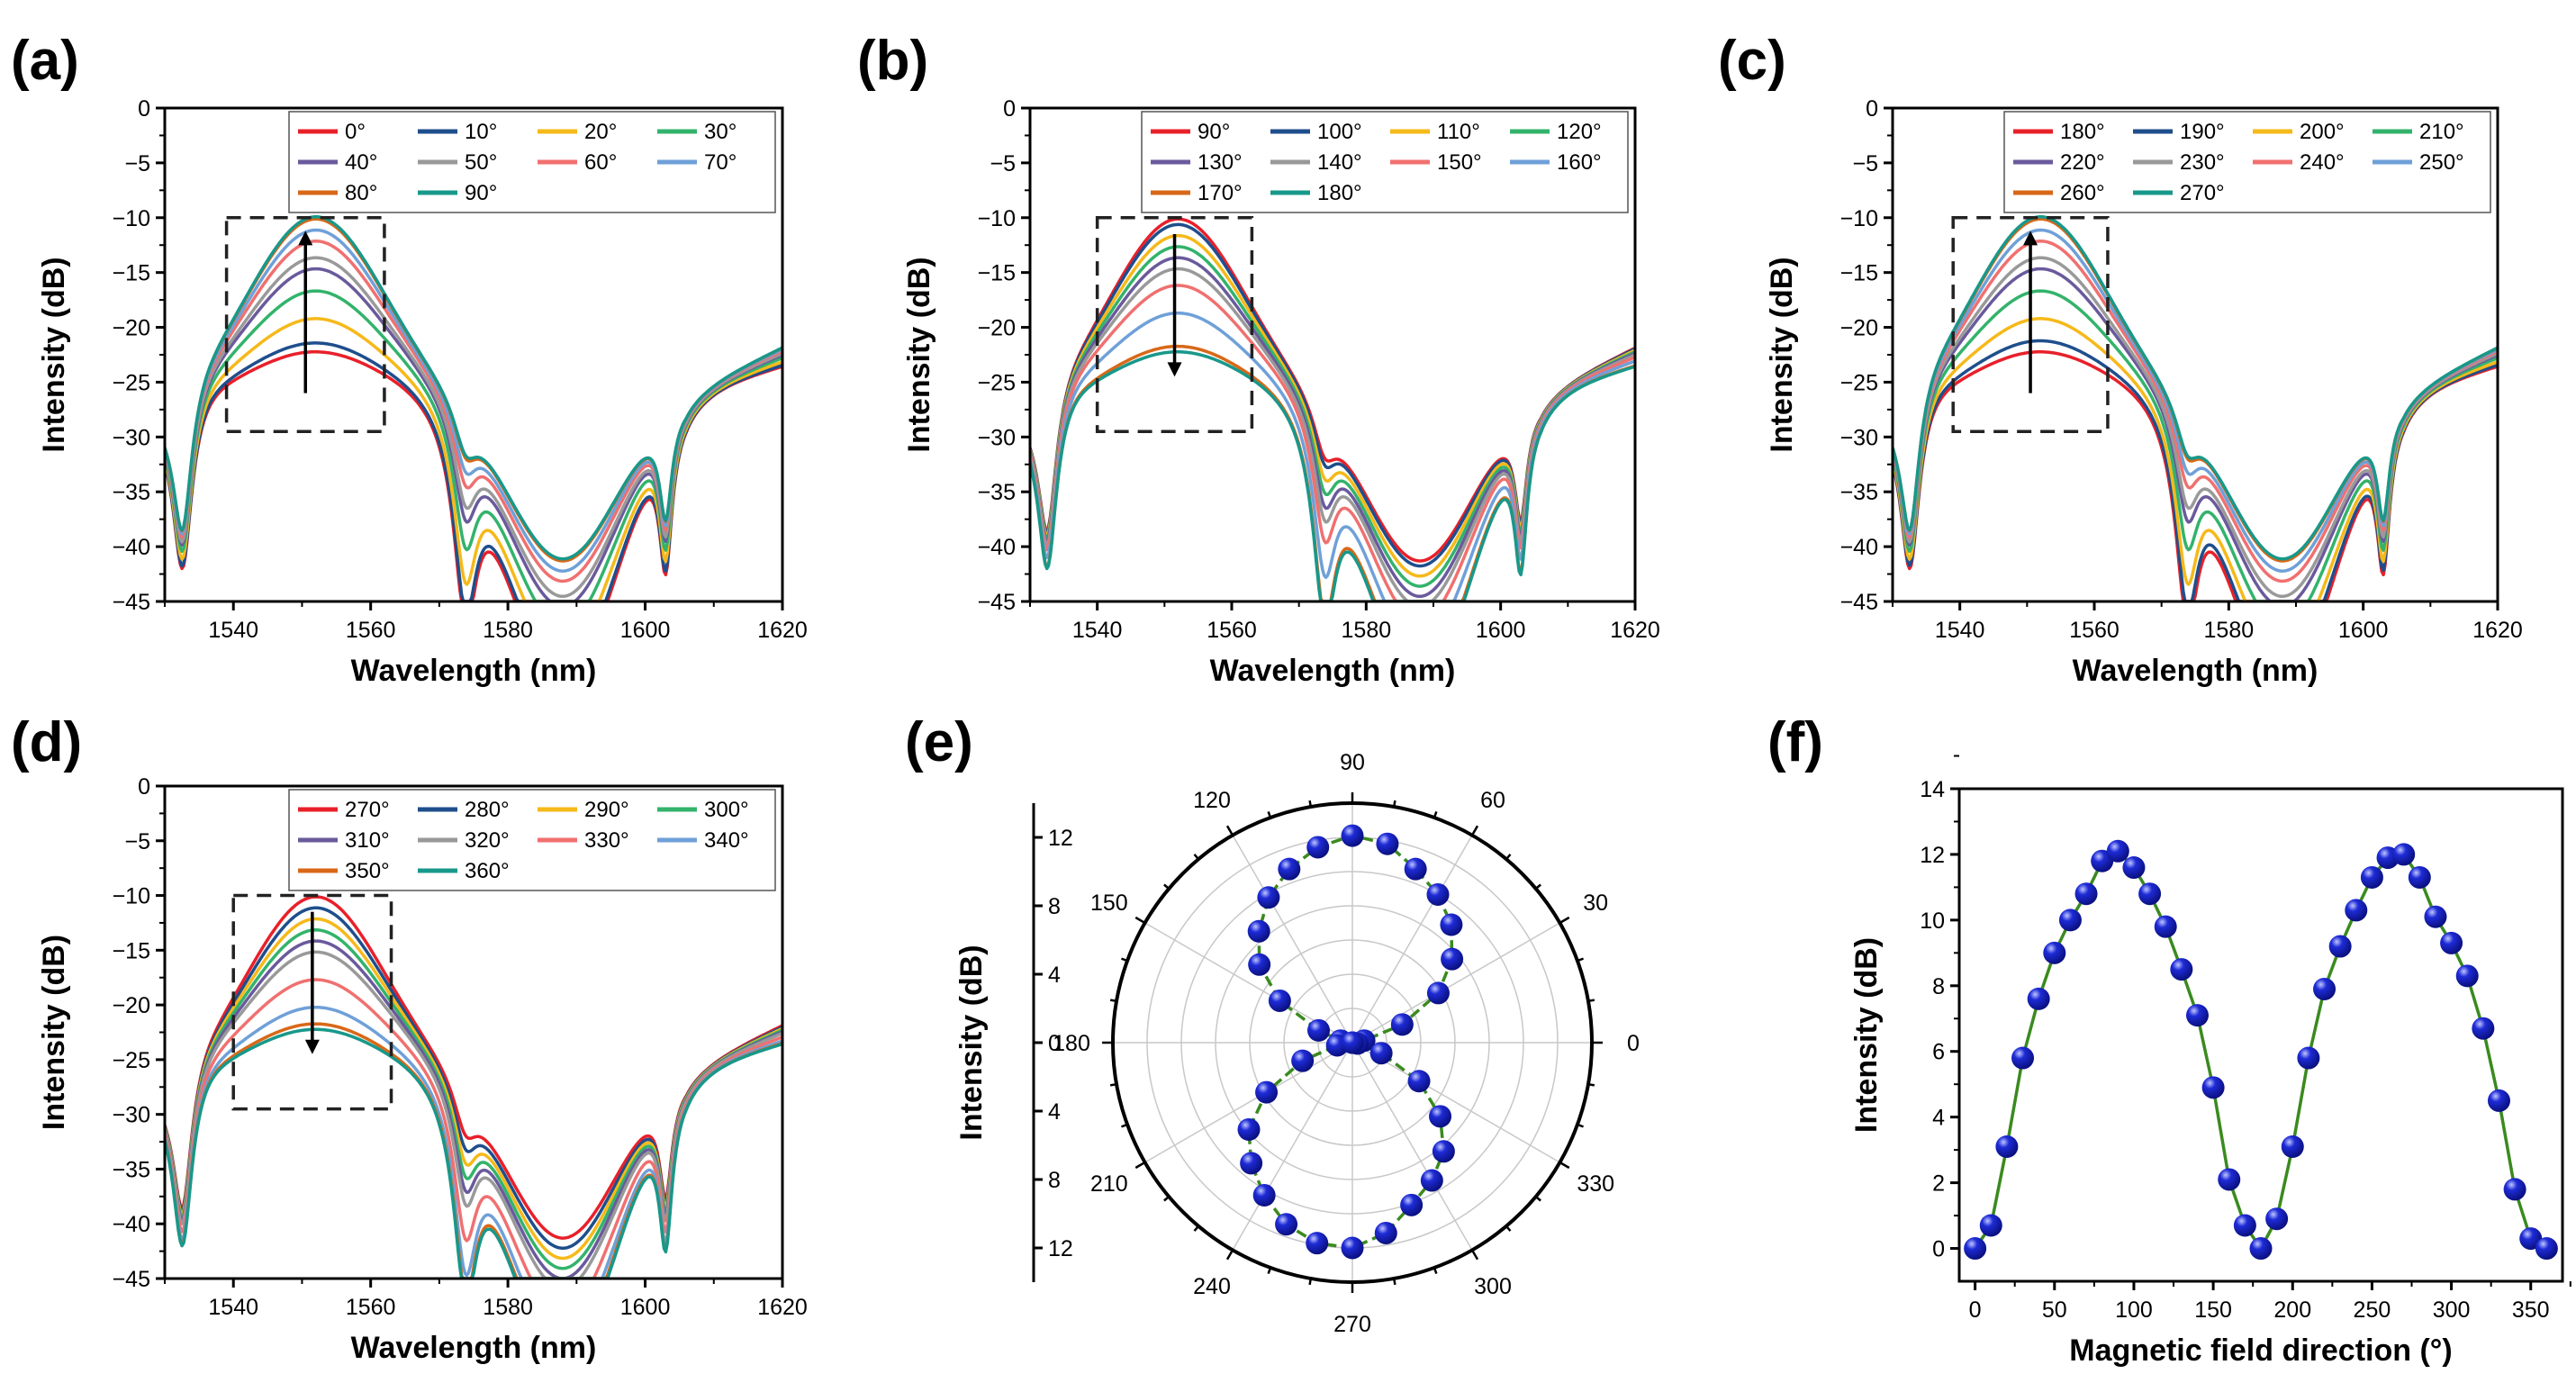 The image size is (2576, 1392). What do you see at coordinates (997, 602) in the screenshot?
I see `y-tick-label: −45` at bounding box center [997, 602].